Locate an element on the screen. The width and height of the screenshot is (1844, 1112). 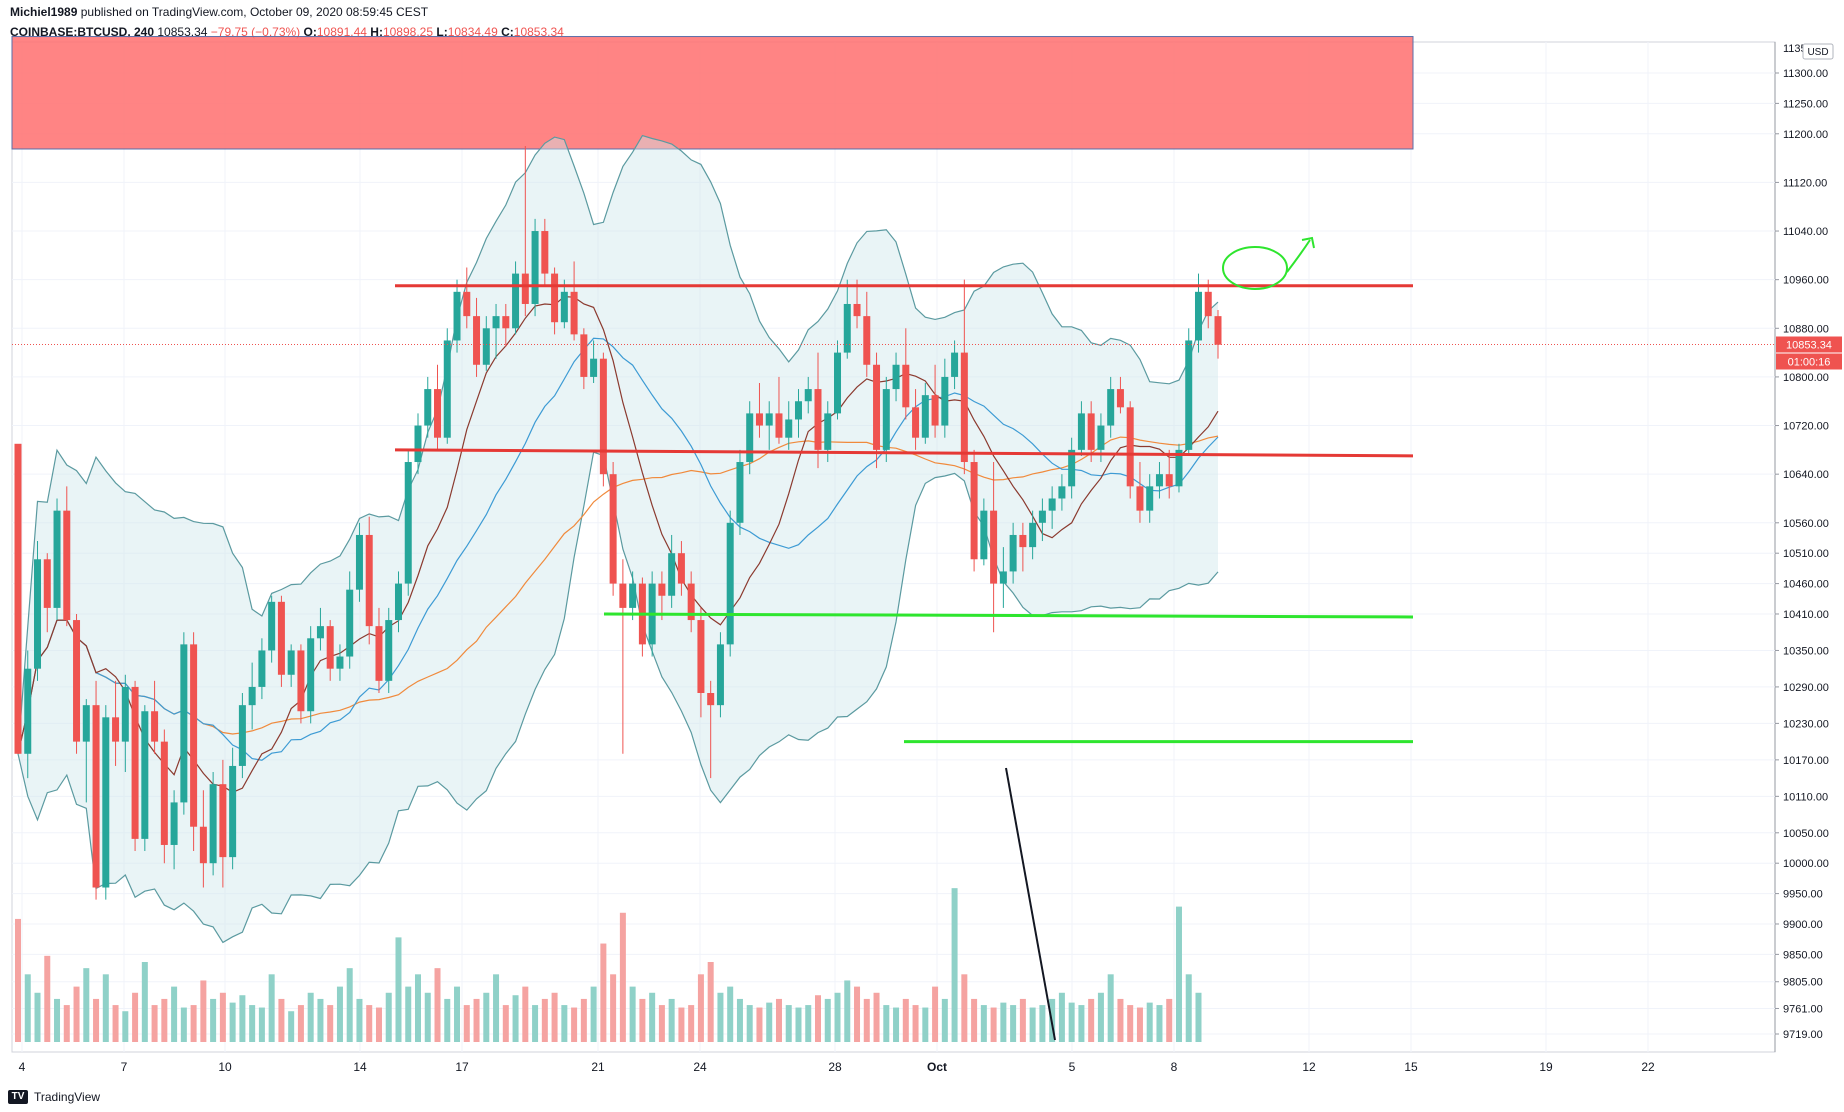
support-line-upper is located at coordinates (1008, 615).